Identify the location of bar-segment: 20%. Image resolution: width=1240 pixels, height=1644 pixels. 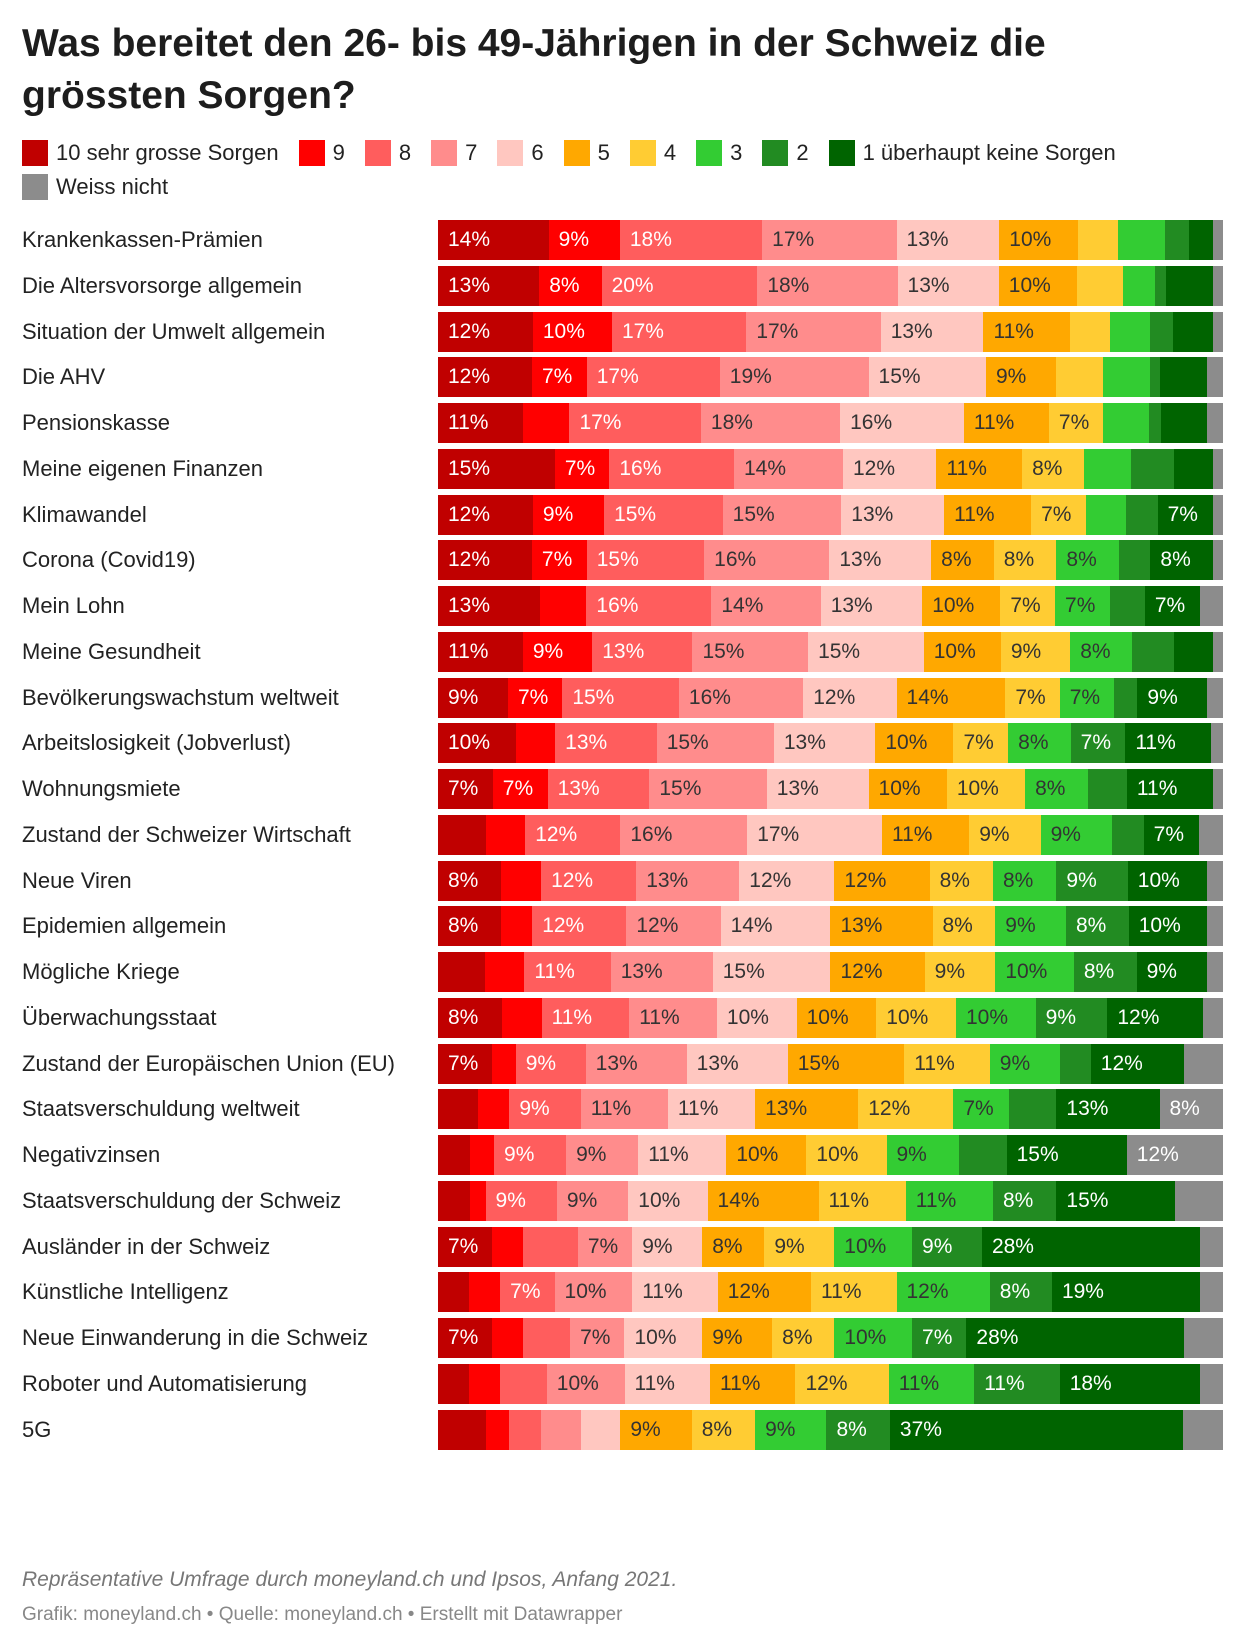
(679, 285).